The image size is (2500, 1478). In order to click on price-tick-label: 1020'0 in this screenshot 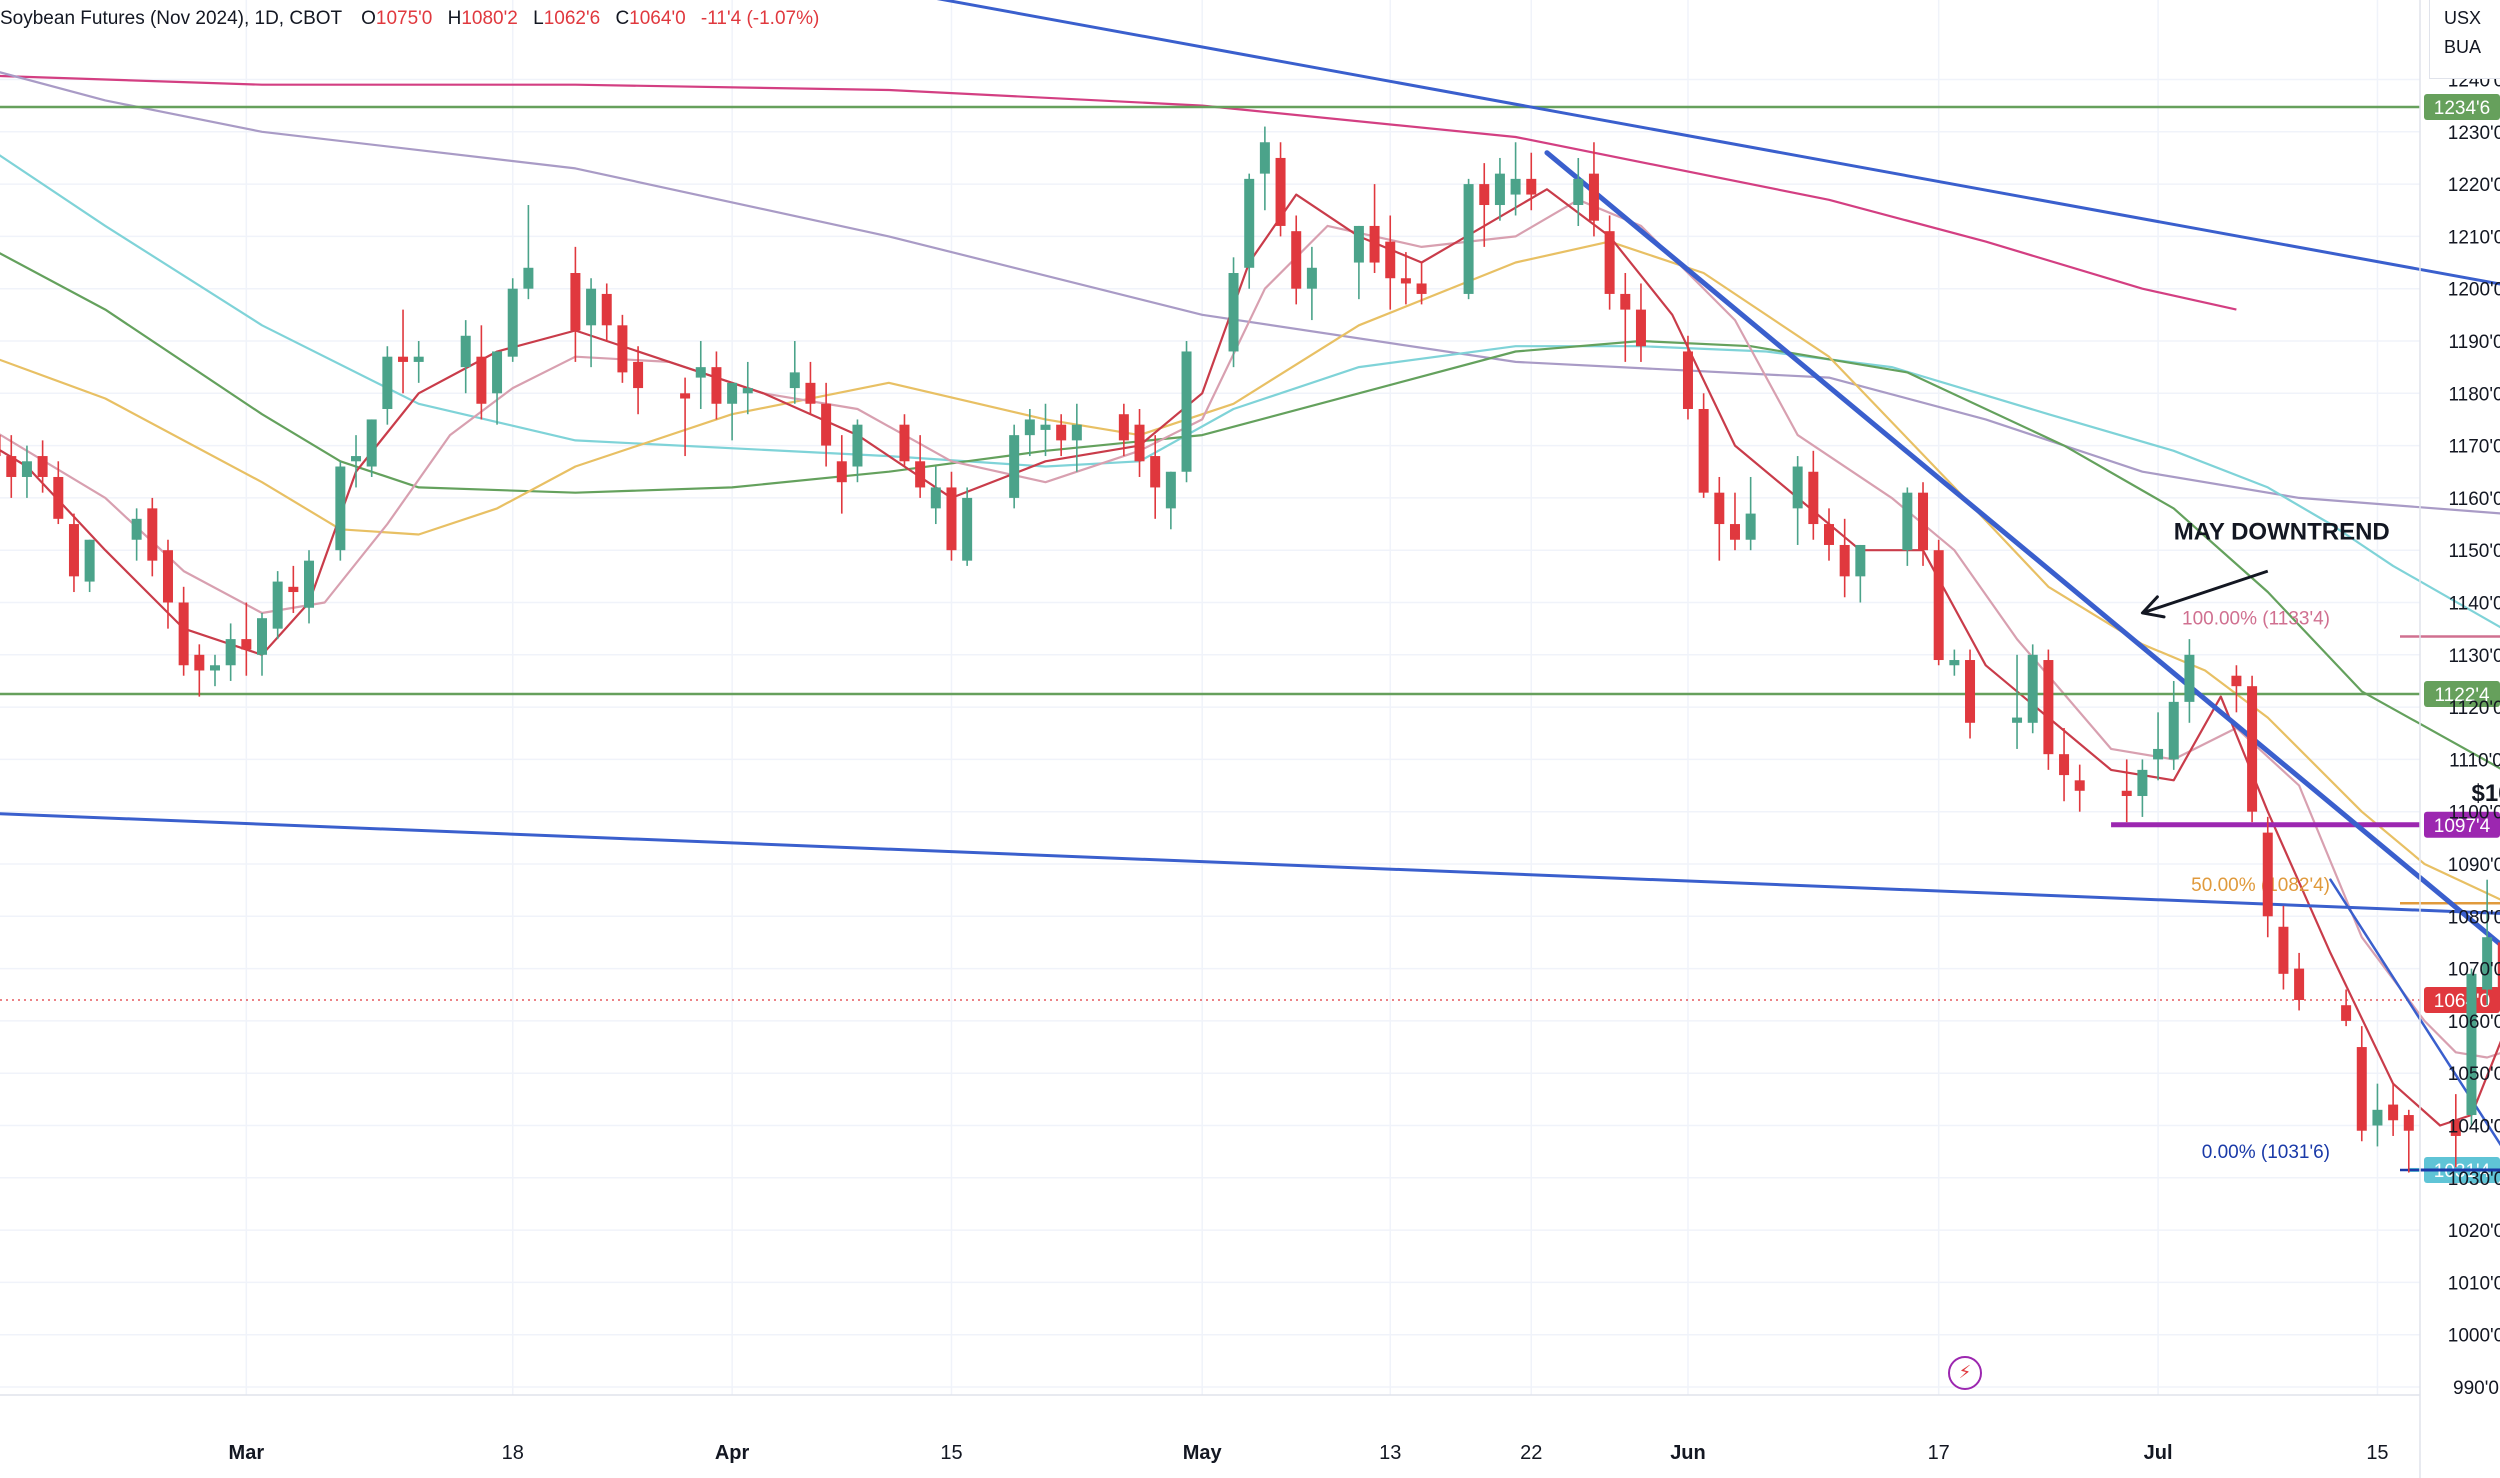, I will do `click(2474, 1231)`.